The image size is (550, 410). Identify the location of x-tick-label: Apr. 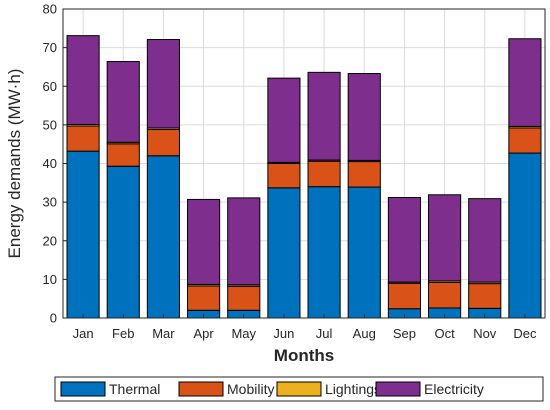
(203, 333).